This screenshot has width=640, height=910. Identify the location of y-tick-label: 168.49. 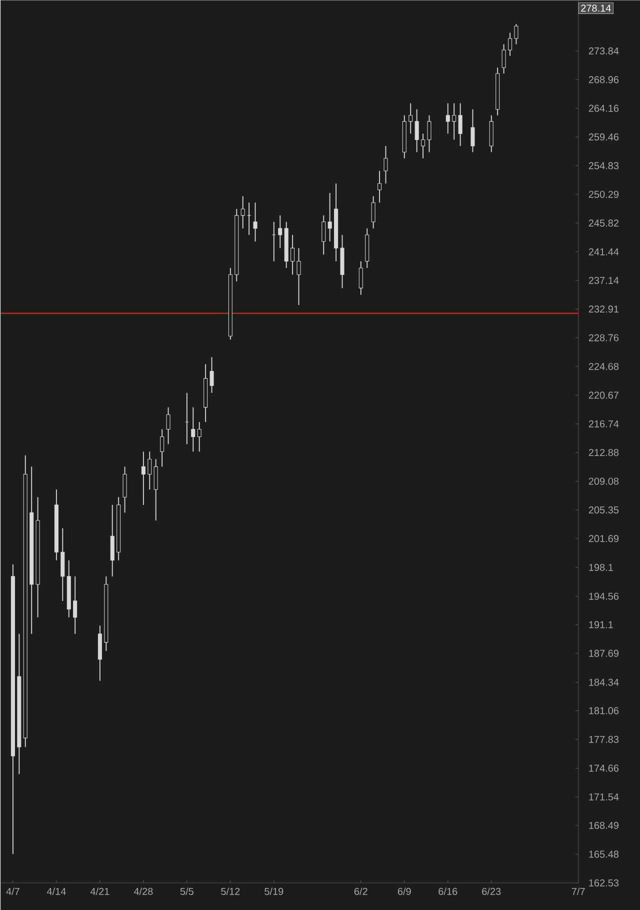
(603, 825).